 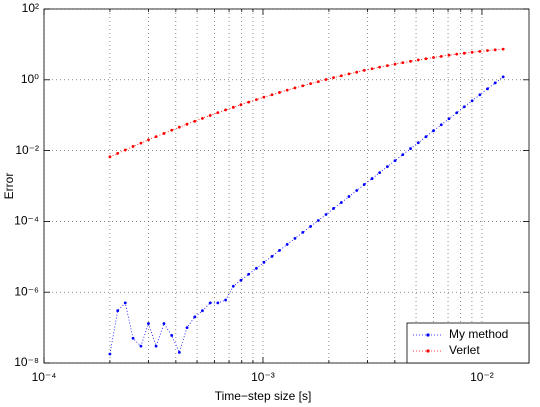 I want to click on legend-label: My method, so click(x=478, y=334).